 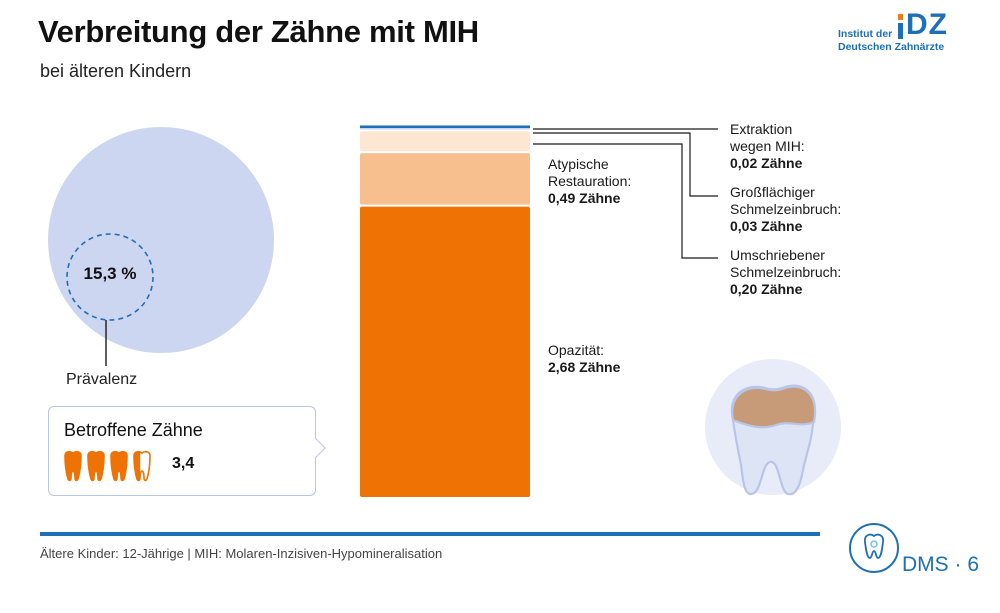 I want to click on label-extraktion-line2: wegen MIH:, so click(x=767, y=146).